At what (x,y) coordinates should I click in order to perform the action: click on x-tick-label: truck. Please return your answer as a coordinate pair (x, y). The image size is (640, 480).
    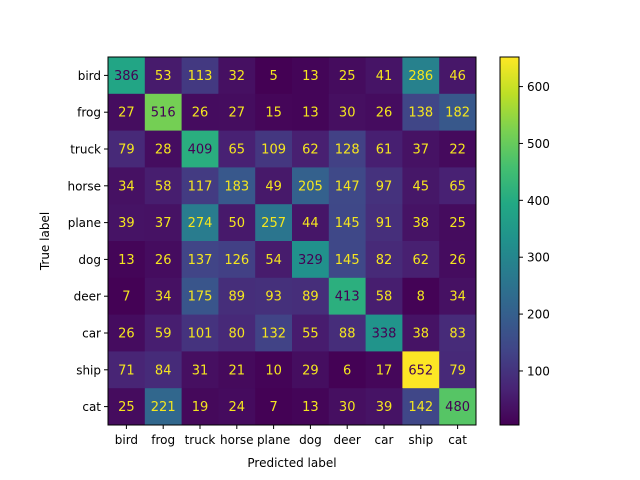
    Looking at the image, I should click on (200, 440).